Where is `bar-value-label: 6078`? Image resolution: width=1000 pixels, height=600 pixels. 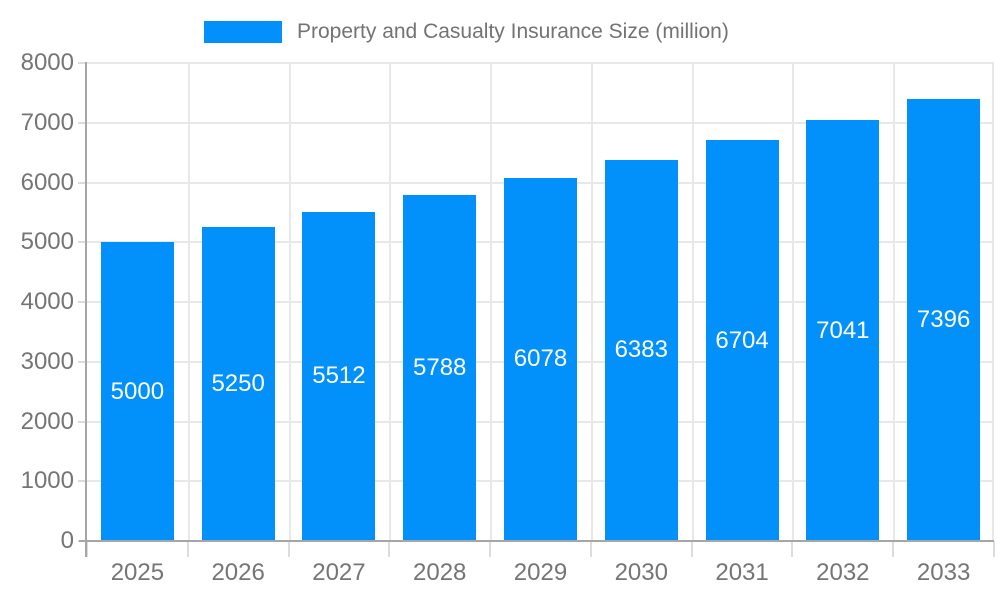 bar-value-label: 6078 is located at coordinates (540, 359).